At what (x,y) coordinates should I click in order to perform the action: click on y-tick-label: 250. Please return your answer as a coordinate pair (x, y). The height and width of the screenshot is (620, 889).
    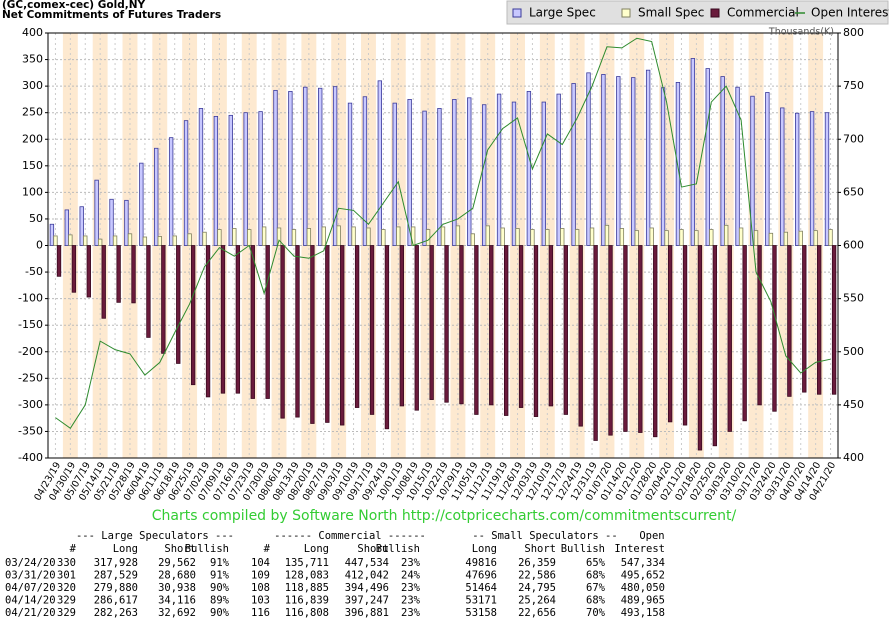
    Looking at the image, I should click on (32, 112).